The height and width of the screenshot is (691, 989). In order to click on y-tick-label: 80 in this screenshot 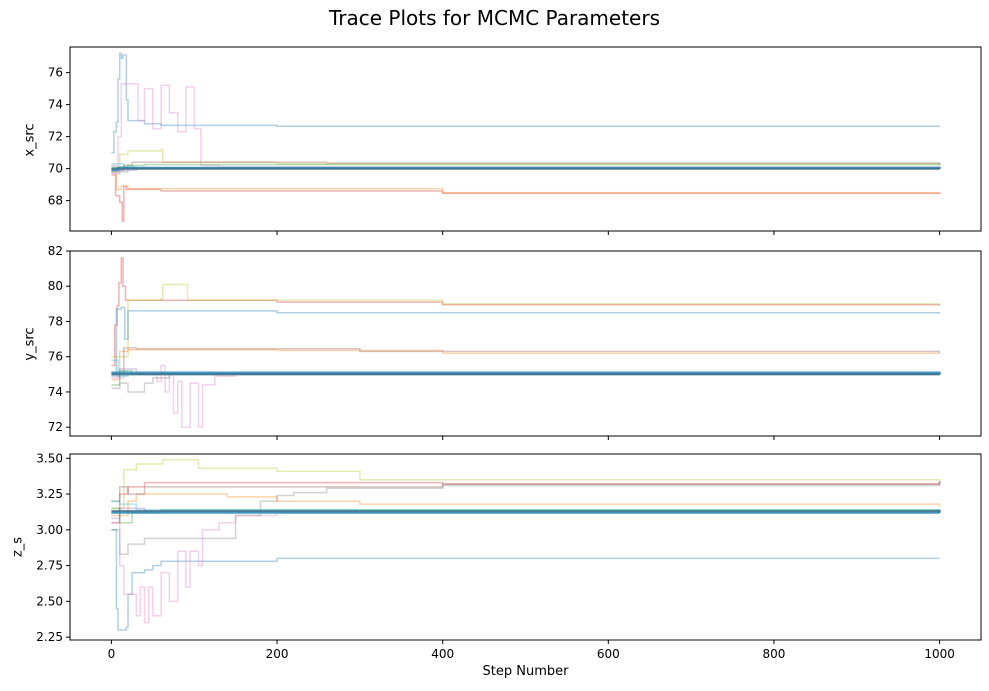, I will do `click(55, 286)`.